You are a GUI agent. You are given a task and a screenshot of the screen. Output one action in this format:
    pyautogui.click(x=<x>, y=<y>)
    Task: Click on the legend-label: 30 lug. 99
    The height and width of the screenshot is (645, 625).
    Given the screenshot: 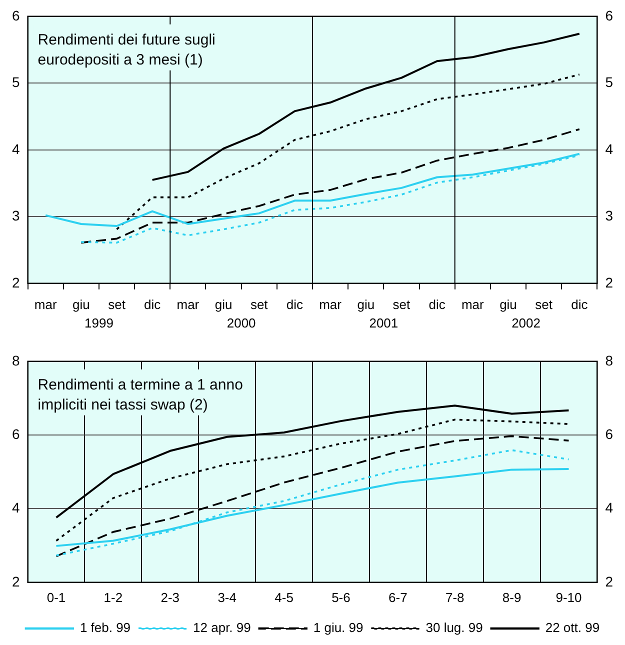 What is the action you would take?
    pyautogui.click(x=454, y=628)
    